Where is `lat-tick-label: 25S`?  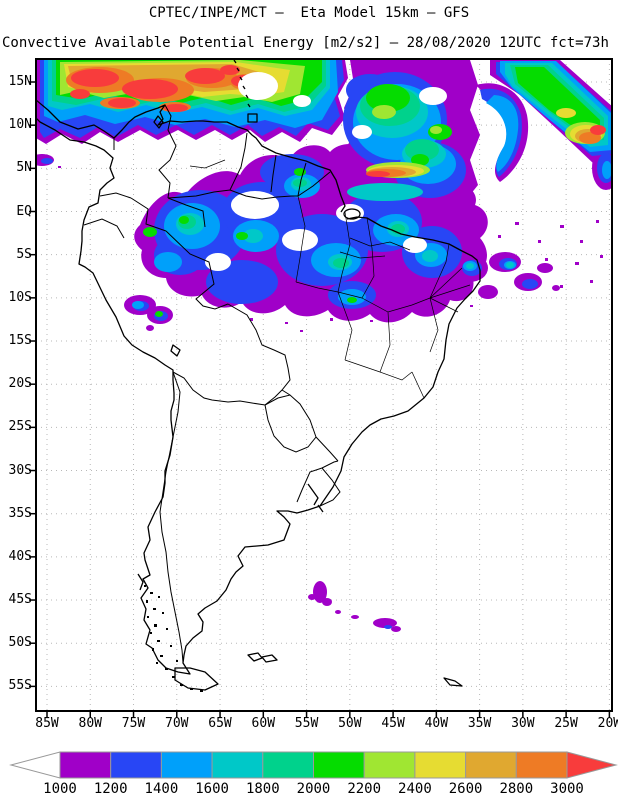 lat-tick-label: 25S is located at coordinates (20, 427).